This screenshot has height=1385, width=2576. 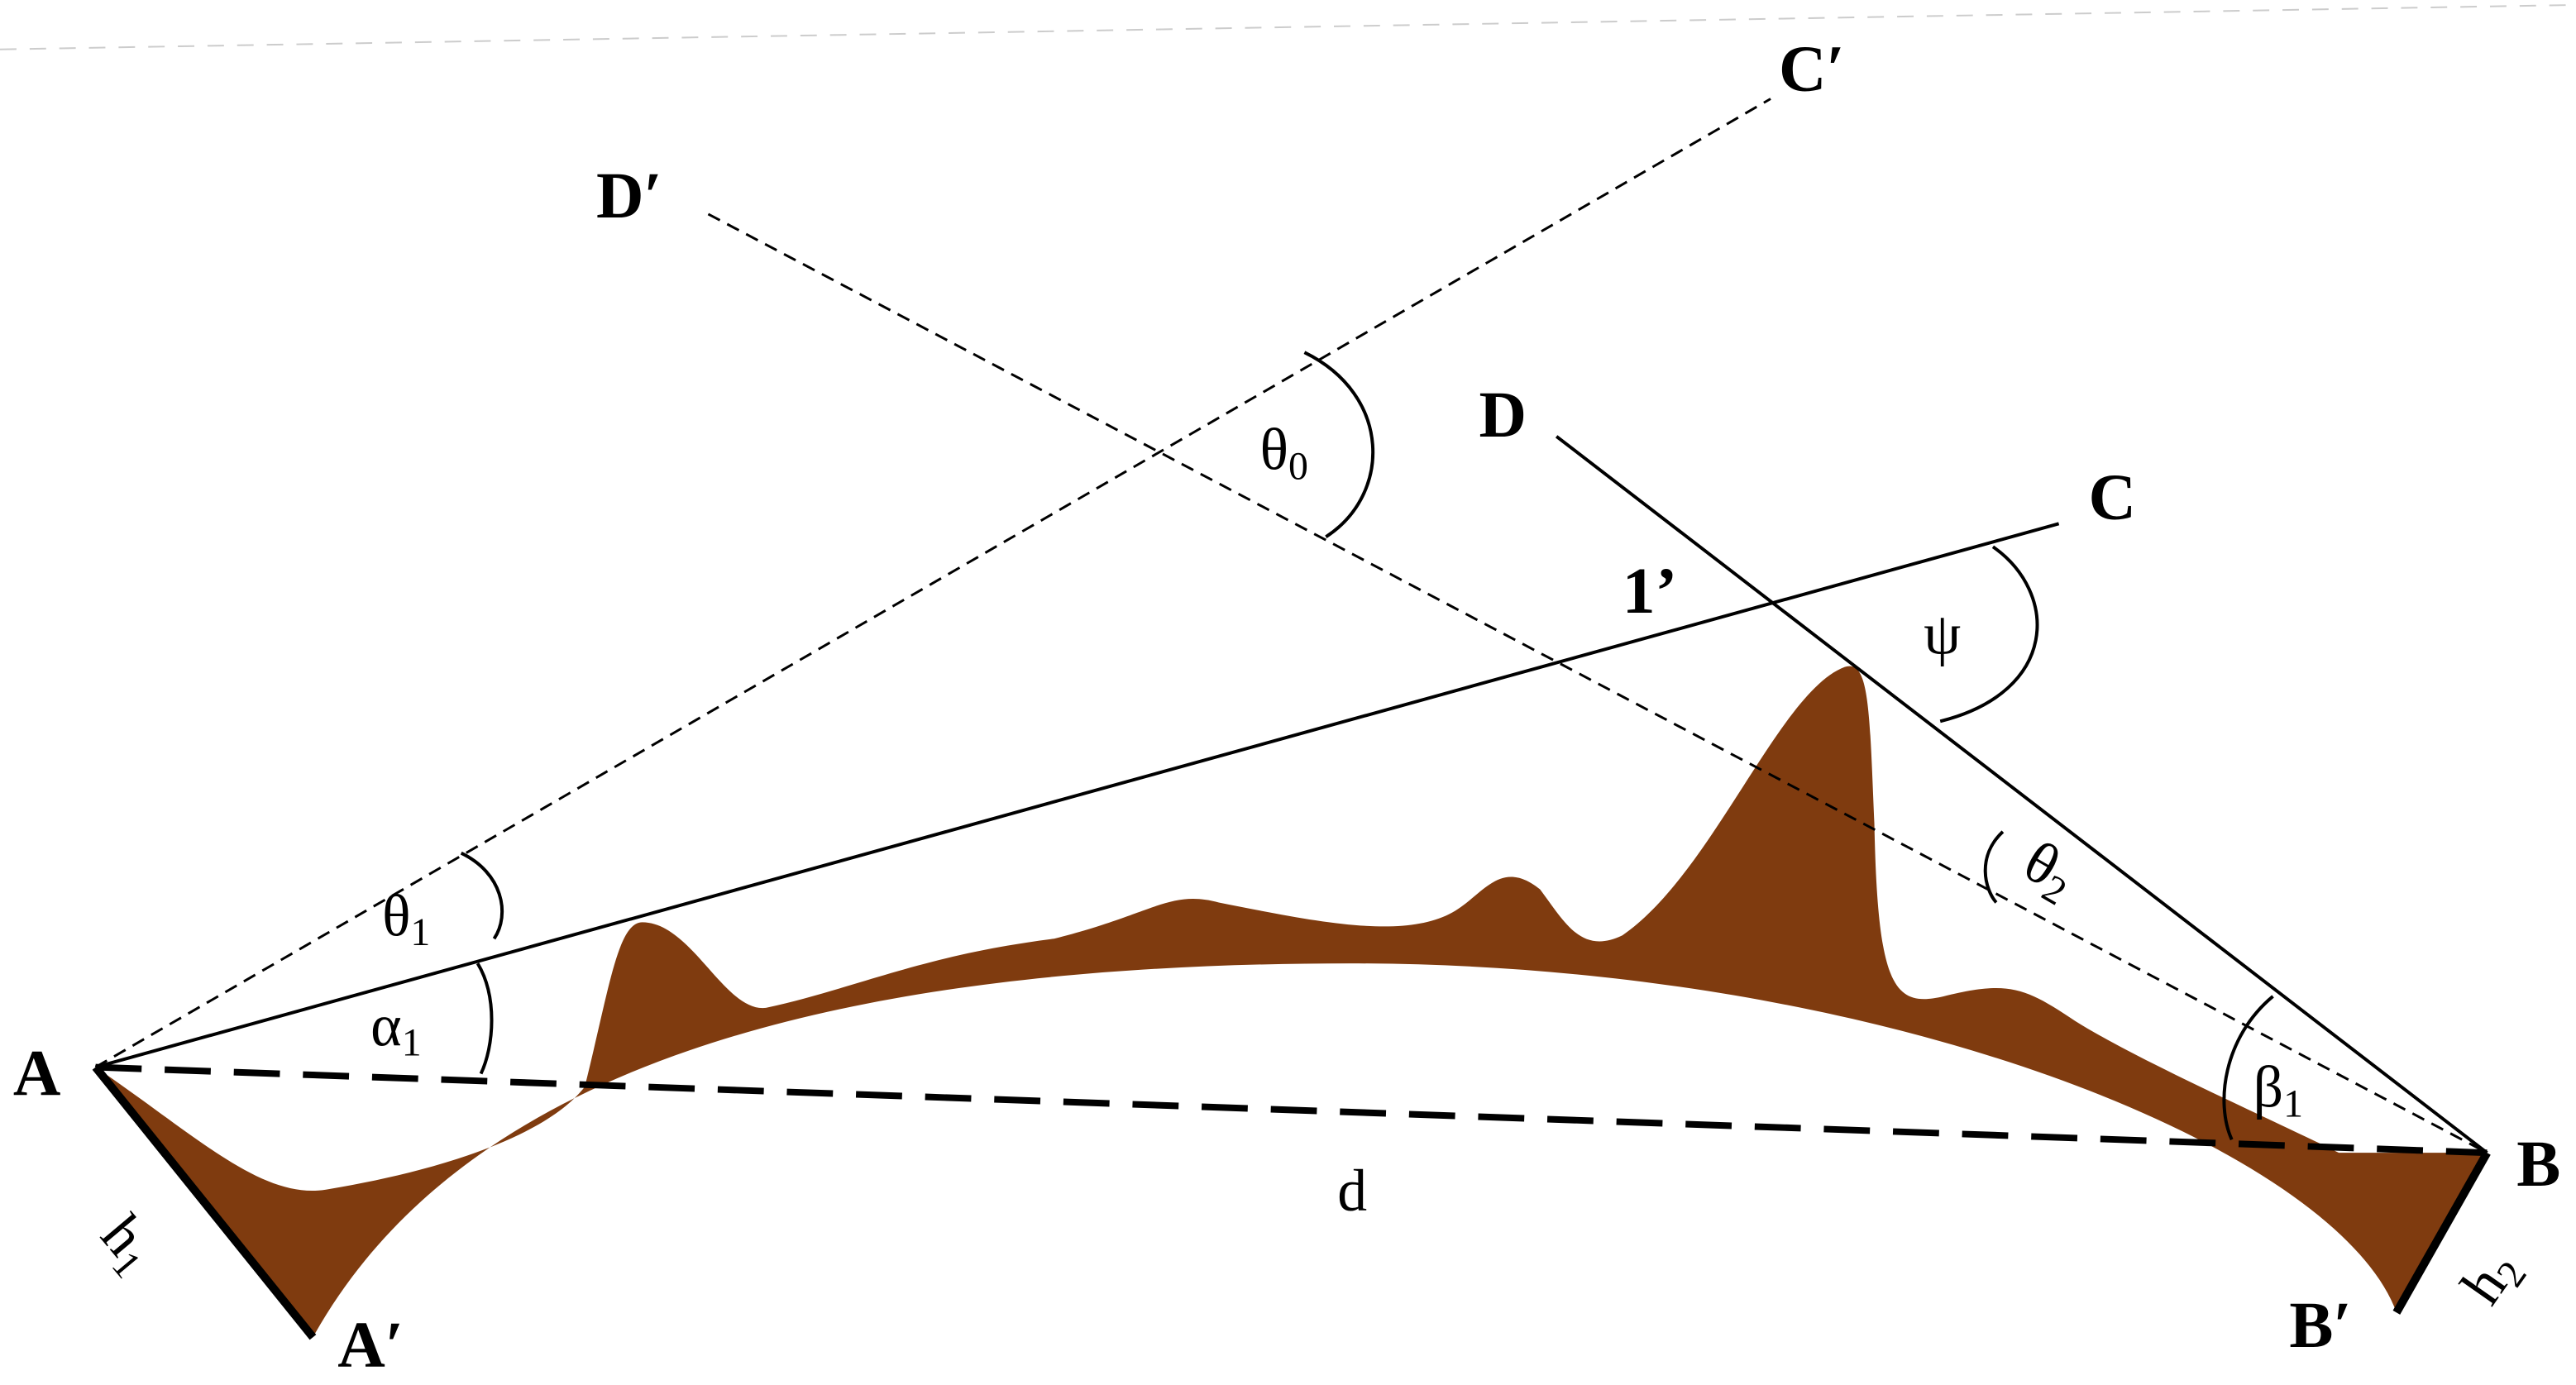 I want to click on angle-label: θ1, so click(x=406, y=918).